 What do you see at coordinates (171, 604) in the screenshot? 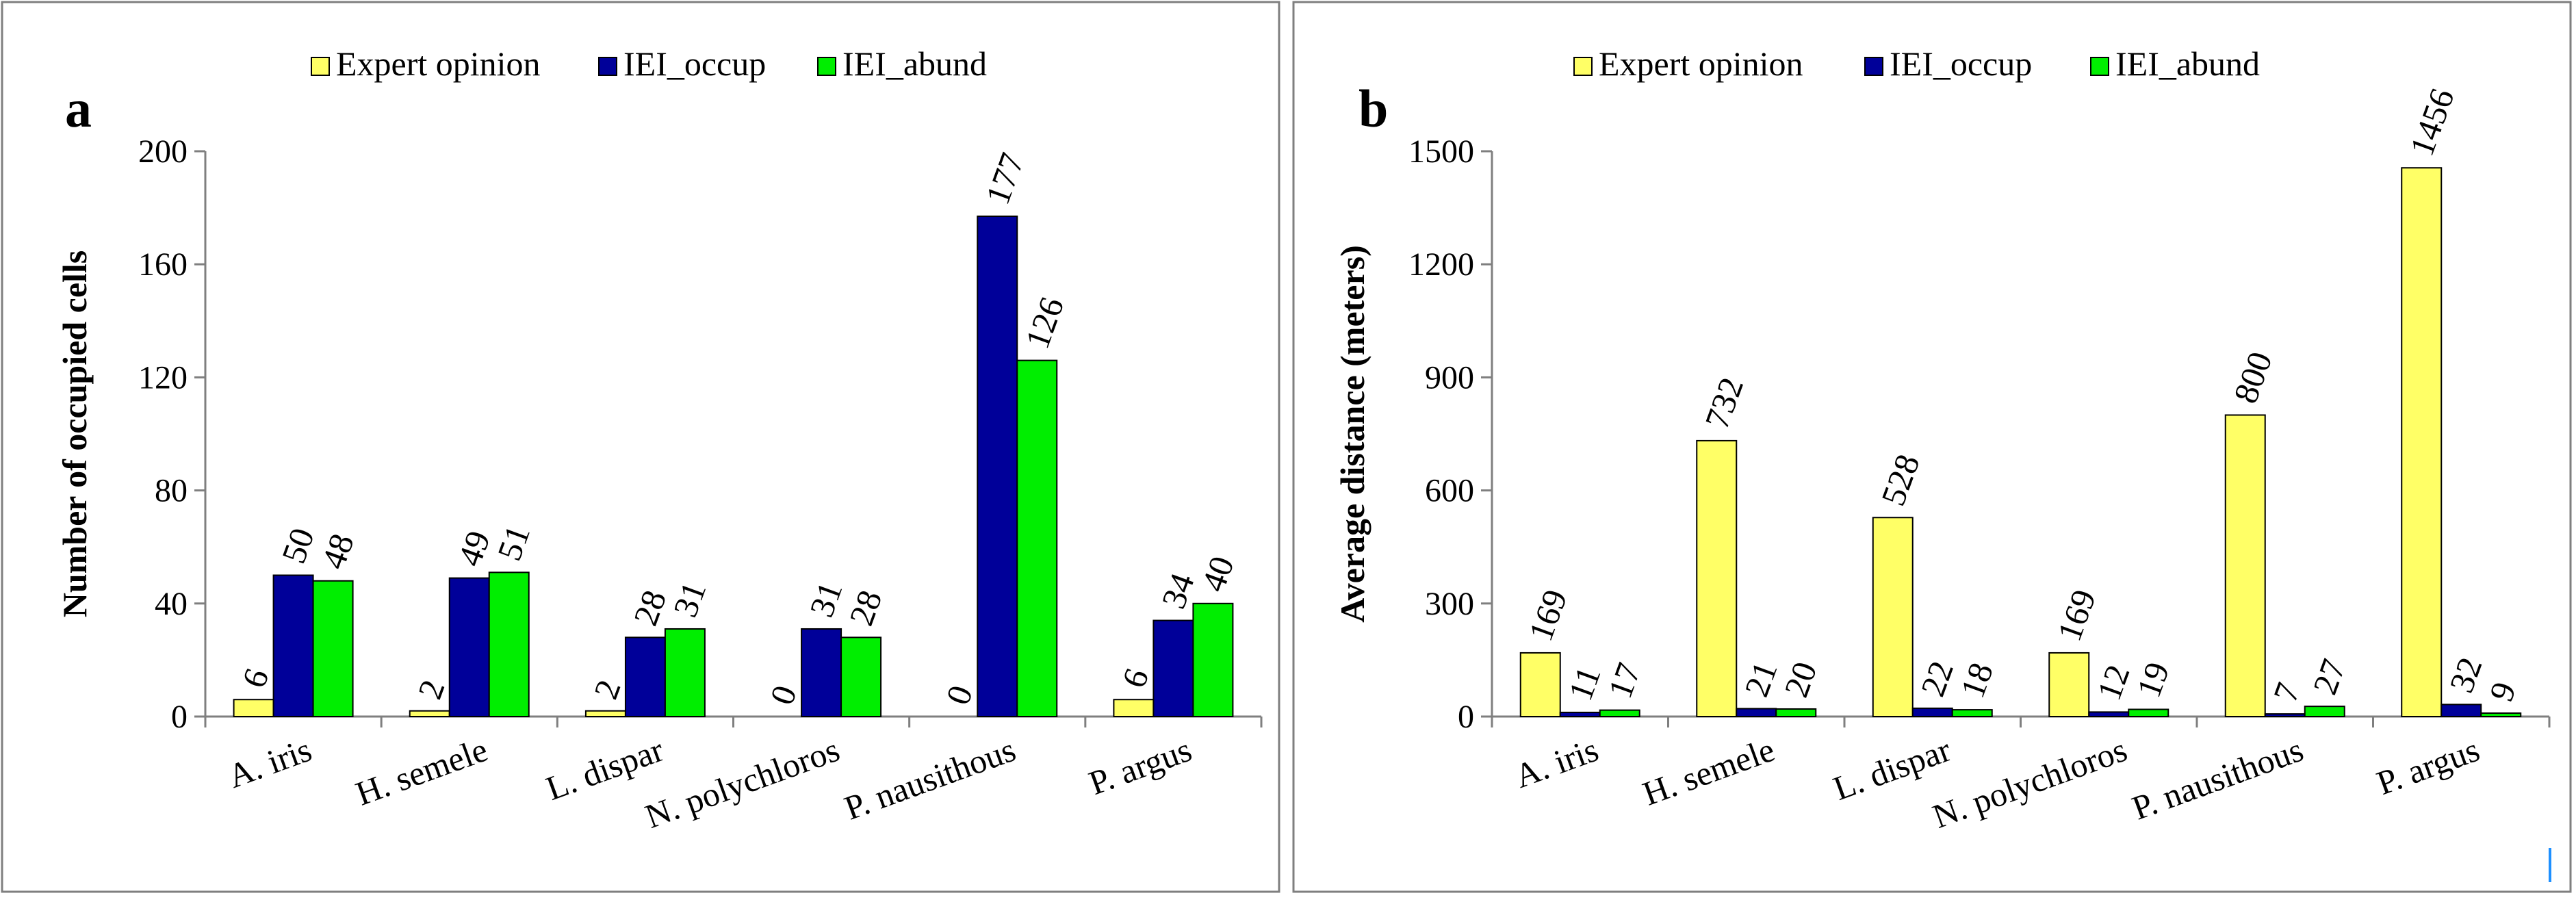
I see `y-tick-label: 40` at bounding box center [171, 604].